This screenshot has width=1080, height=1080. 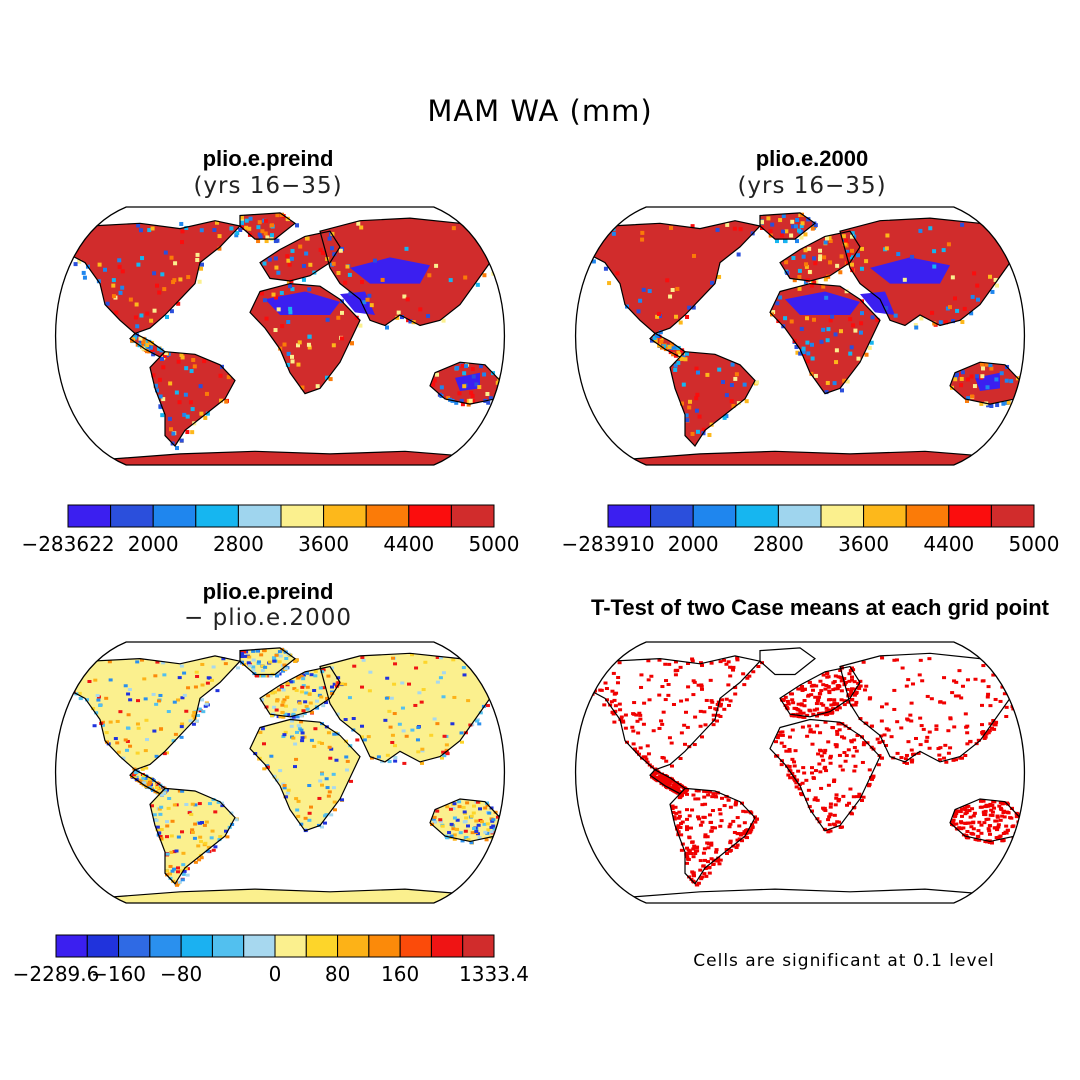 What do you see at coordinates (757, 516) in the screenshot?
I see `colorbar-2000-swatch` at bounding box center [757, 516].